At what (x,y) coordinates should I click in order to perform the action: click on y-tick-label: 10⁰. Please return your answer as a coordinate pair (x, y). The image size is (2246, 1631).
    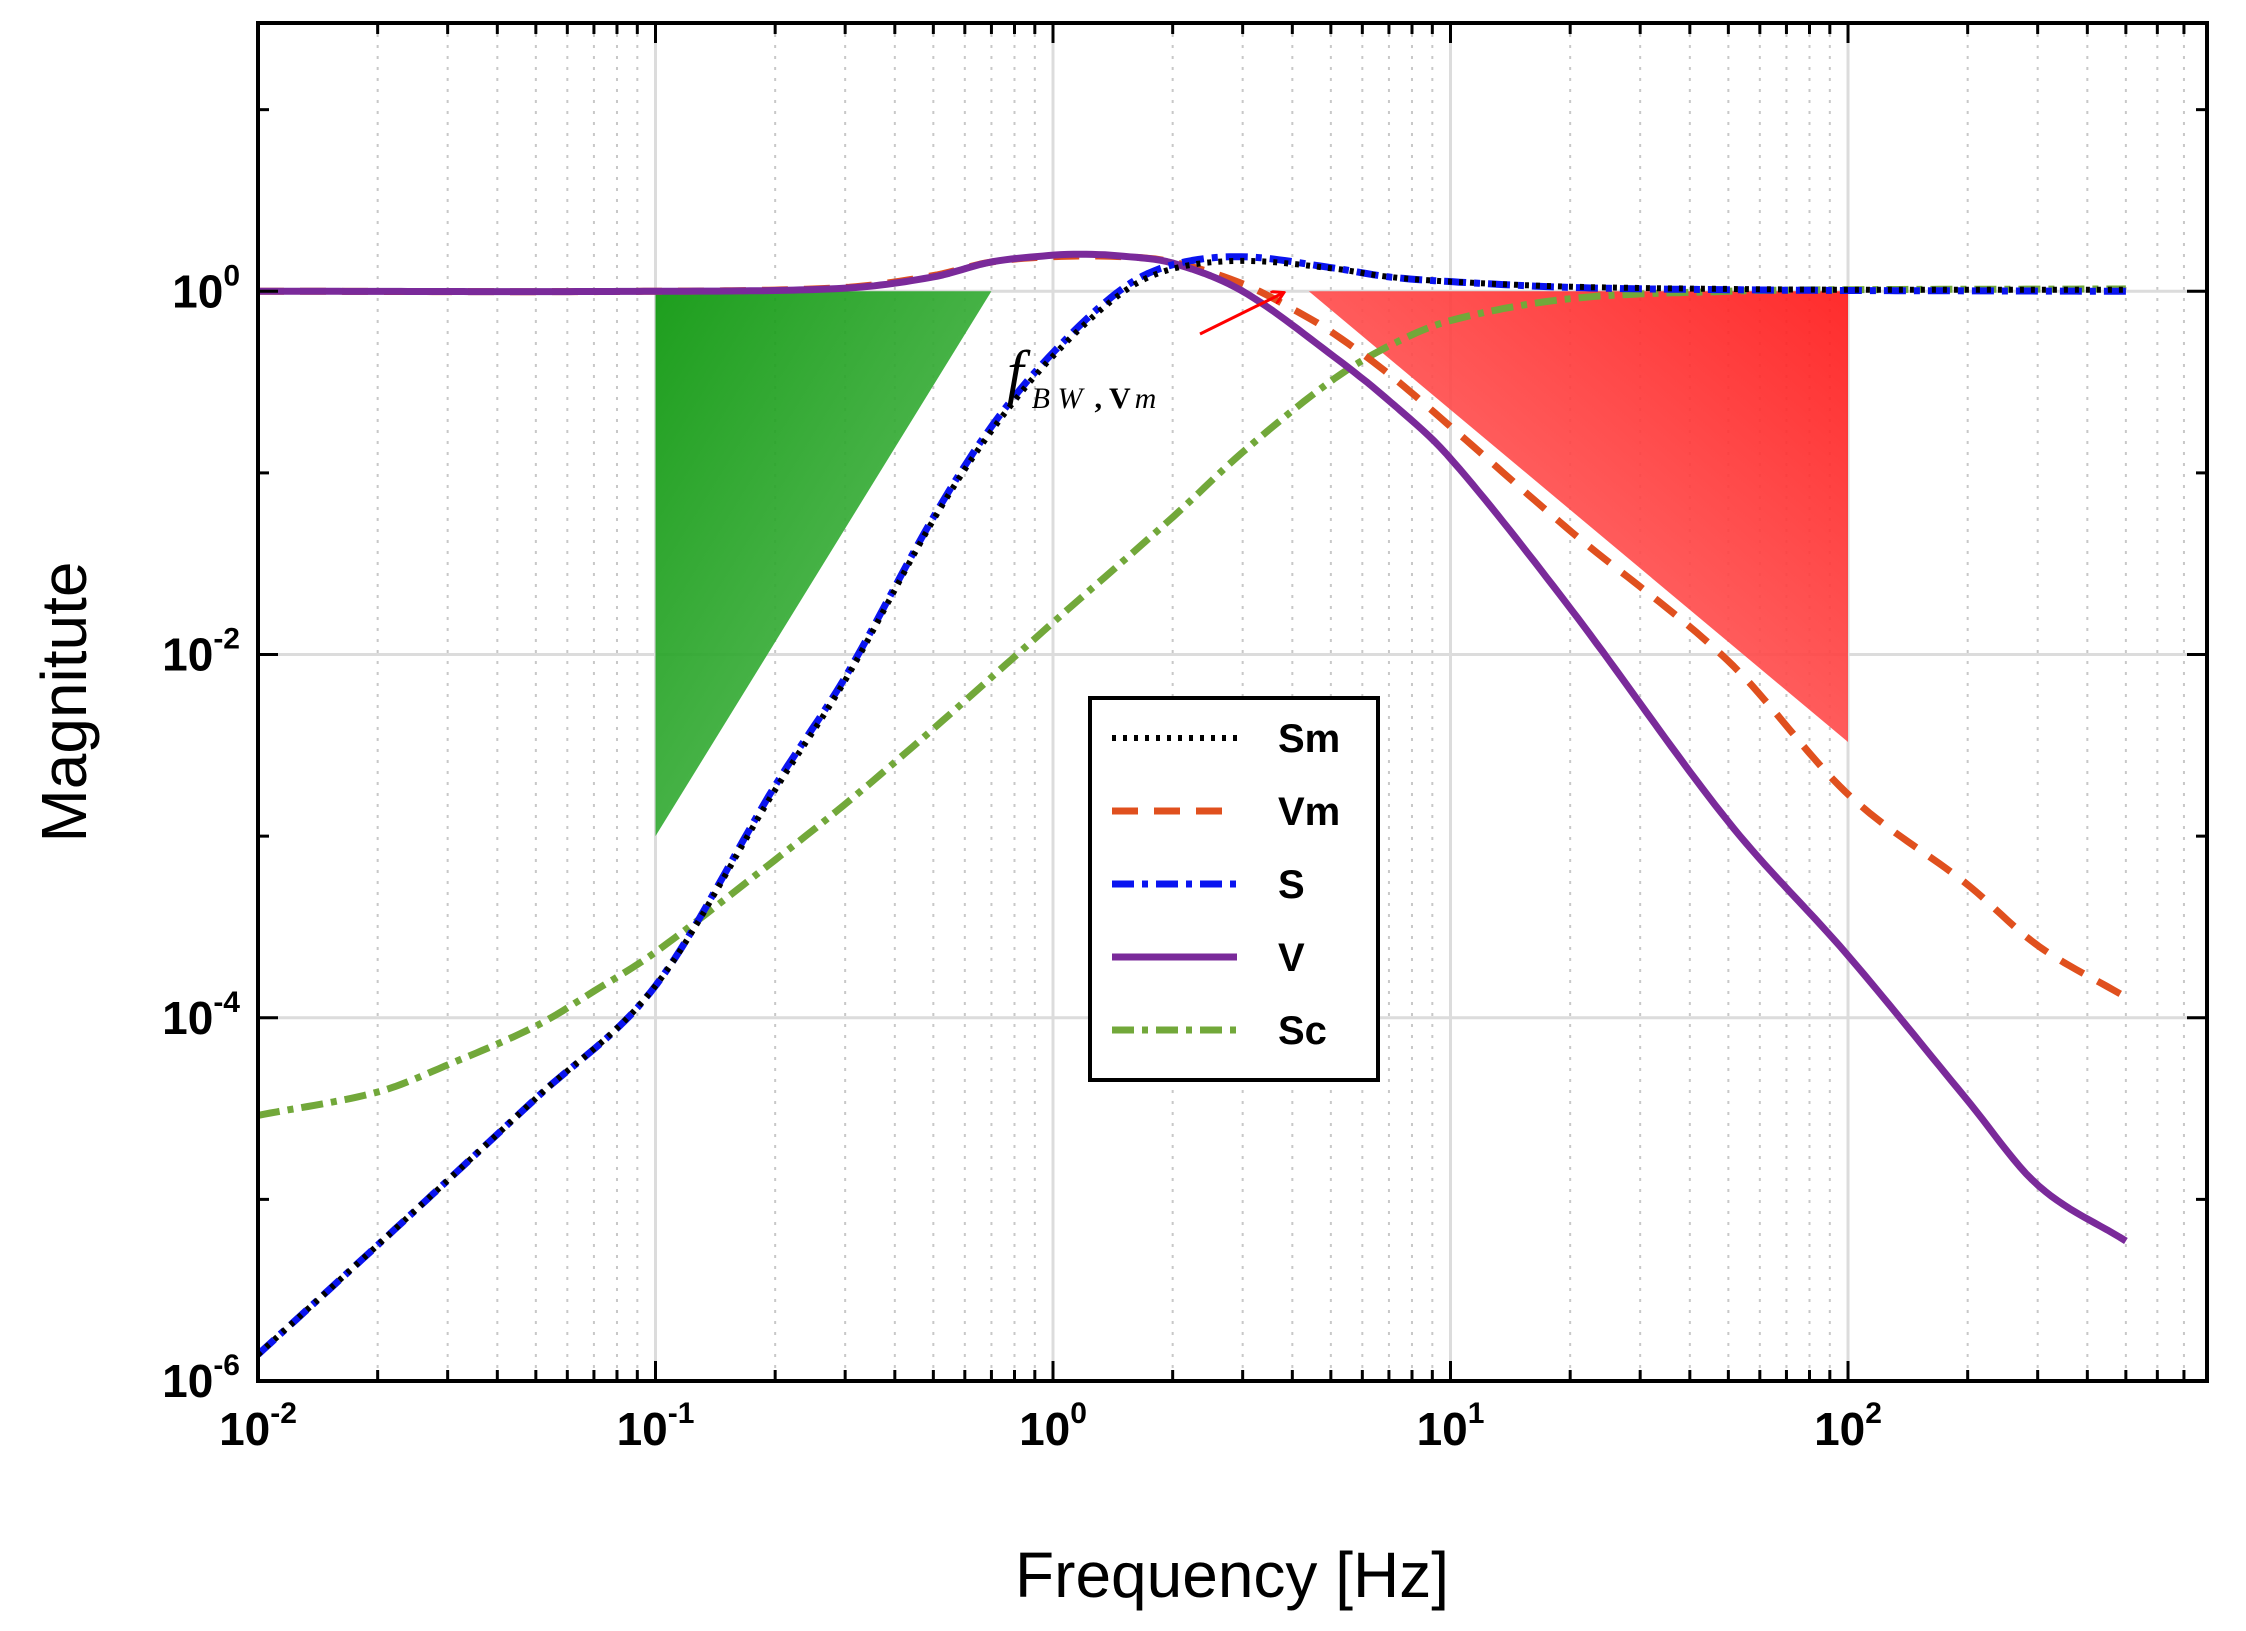
    Looking at the image, I should click on (206, 288).